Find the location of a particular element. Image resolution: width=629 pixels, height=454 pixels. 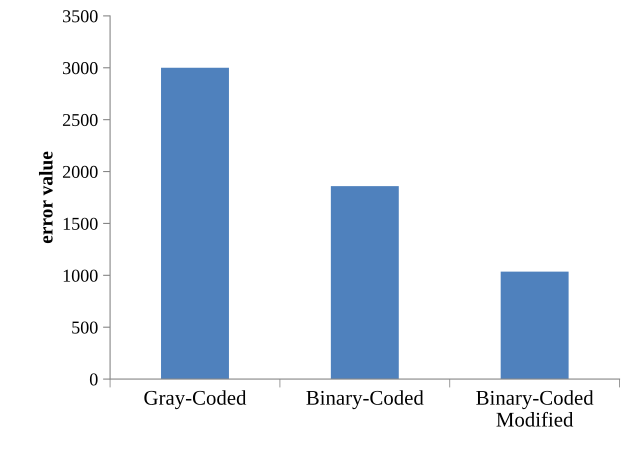

y-tick-label: 500 is located at coordinates (85, 327).